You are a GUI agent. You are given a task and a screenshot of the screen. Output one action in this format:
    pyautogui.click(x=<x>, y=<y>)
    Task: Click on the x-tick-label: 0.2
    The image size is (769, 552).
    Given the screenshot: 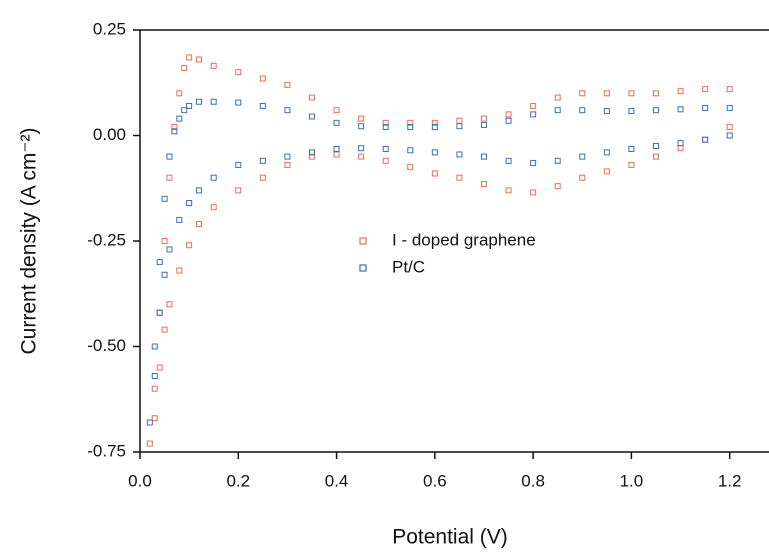 What is the action you would take?
    pyautogui.click(x=238, y=480)
    